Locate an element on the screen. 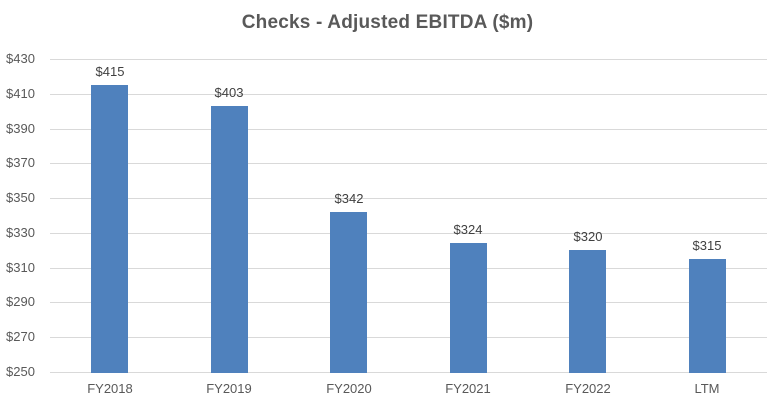 This screenshot has width=775, height=406. x-axis-tick-label: FY2021 is located at coordinates (468, 388).